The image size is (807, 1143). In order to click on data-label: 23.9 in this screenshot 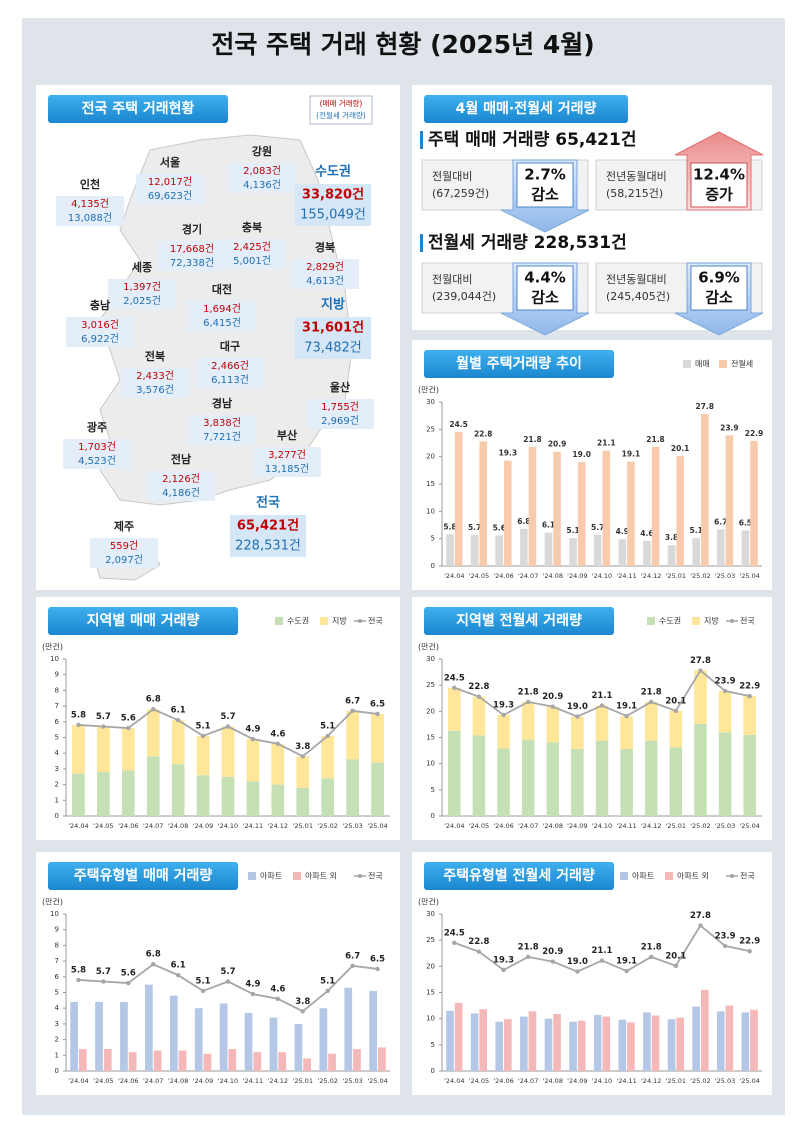, I will do `click(725, 936)`.